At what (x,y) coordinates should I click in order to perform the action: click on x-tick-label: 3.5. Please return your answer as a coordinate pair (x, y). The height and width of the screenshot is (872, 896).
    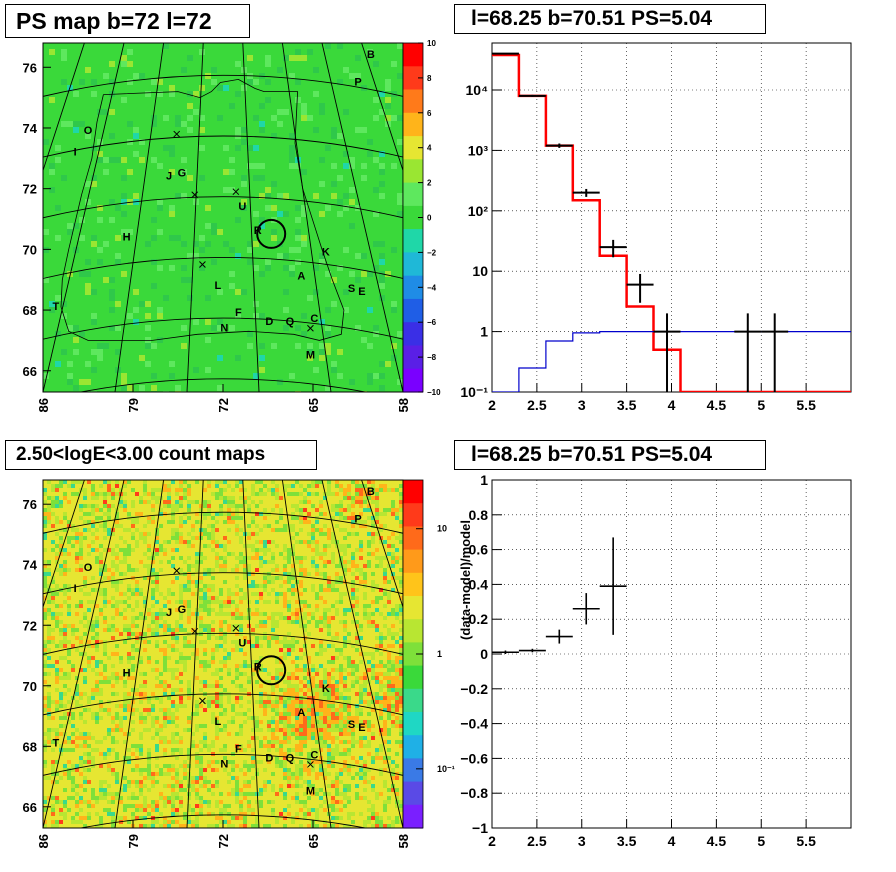
    Looking at the image, I should click on (627, 841).